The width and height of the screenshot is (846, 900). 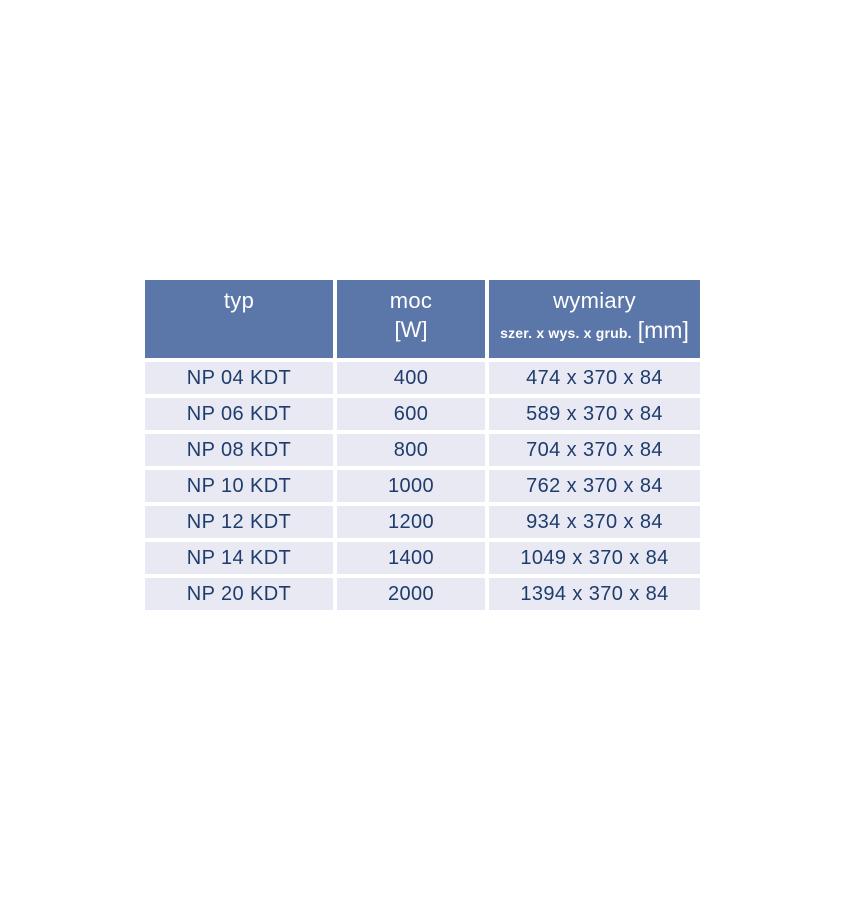 I want to click on cell-wymiary: 1394 x 370 x 84, so click(x=594, y=594).